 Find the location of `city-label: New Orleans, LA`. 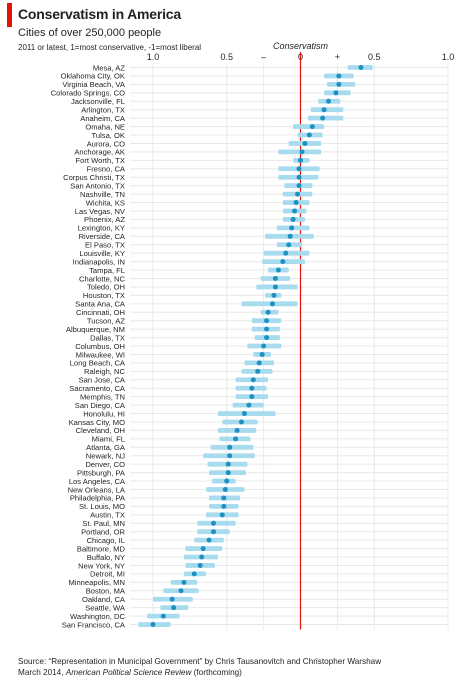

city-label: New Orleans, LA is located at coordinates (97, 489).